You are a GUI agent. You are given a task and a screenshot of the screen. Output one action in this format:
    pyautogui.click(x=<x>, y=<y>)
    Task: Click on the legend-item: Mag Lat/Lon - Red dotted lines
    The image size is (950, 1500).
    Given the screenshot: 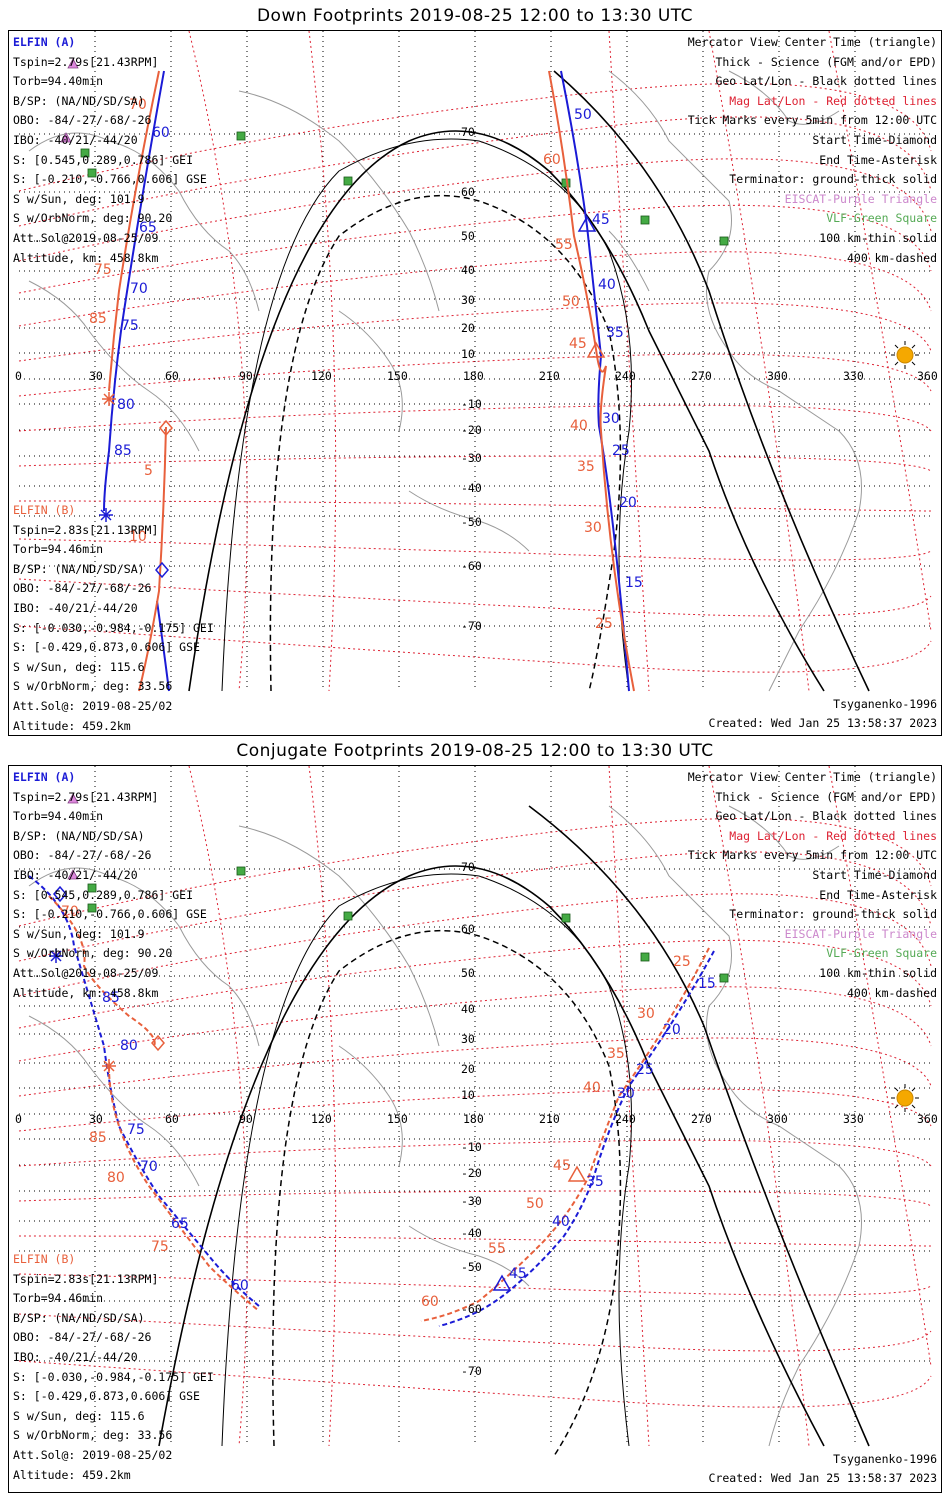 What is the action you would take?
    pyautogui.click(x=833, y=100)
    